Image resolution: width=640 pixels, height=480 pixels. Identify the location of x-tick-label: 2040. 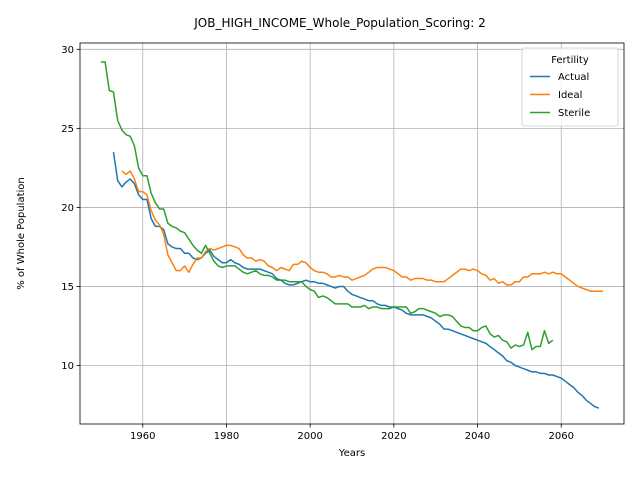
(477, 436).